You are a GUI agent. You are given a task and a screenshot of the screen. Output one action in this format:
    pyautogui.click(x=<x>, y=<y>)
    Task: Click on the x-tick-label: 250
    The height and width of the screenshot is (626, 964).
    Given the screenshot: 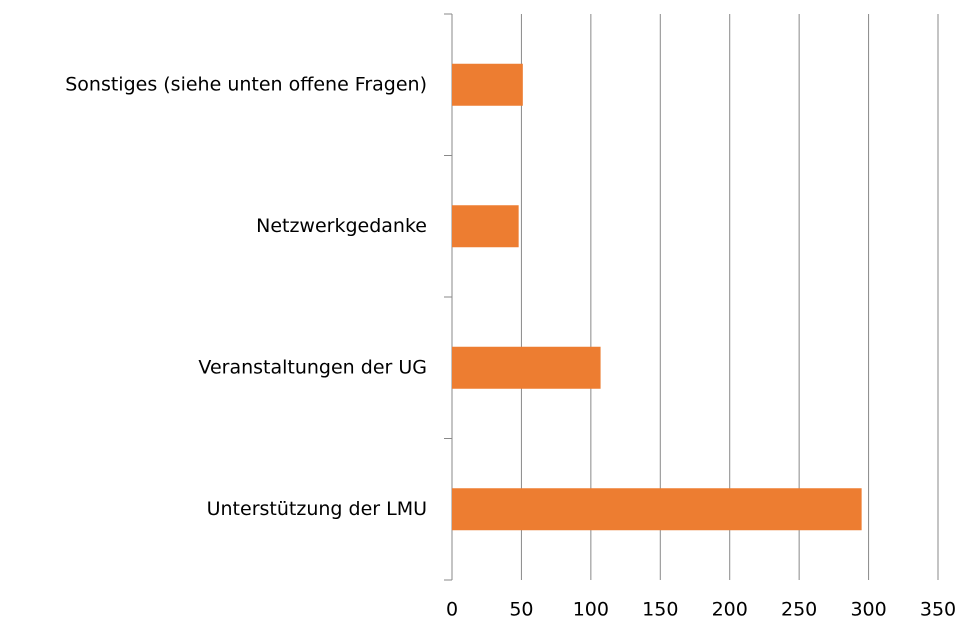 What is the action you would take?
    pyautogui.click(x=799, y=610)
    